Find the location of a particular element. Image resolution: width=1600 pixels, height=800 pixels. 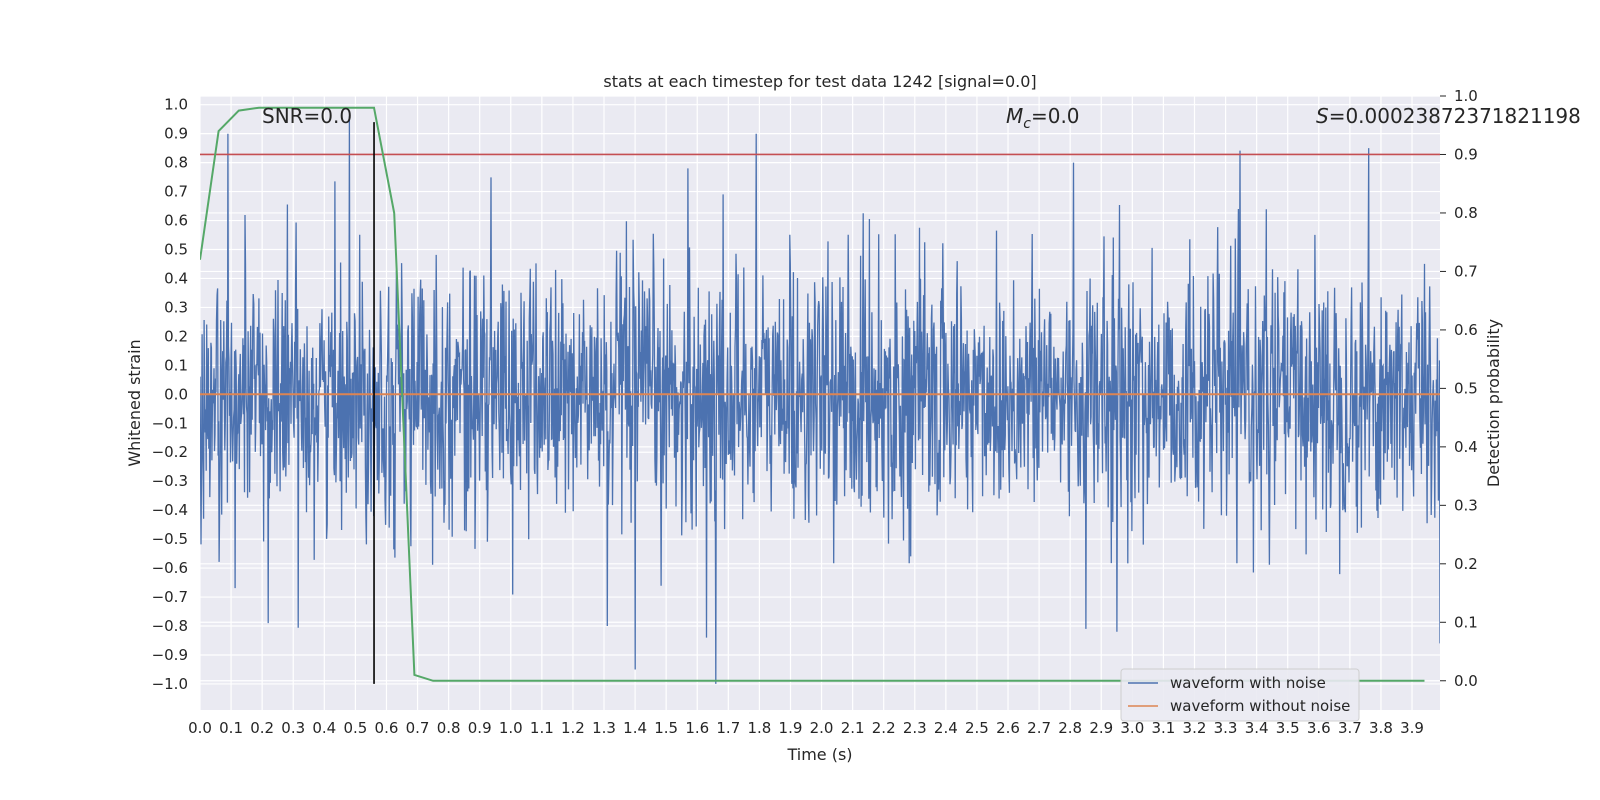

x-tick-label: 0.2 is located at coordinates (262, 728).